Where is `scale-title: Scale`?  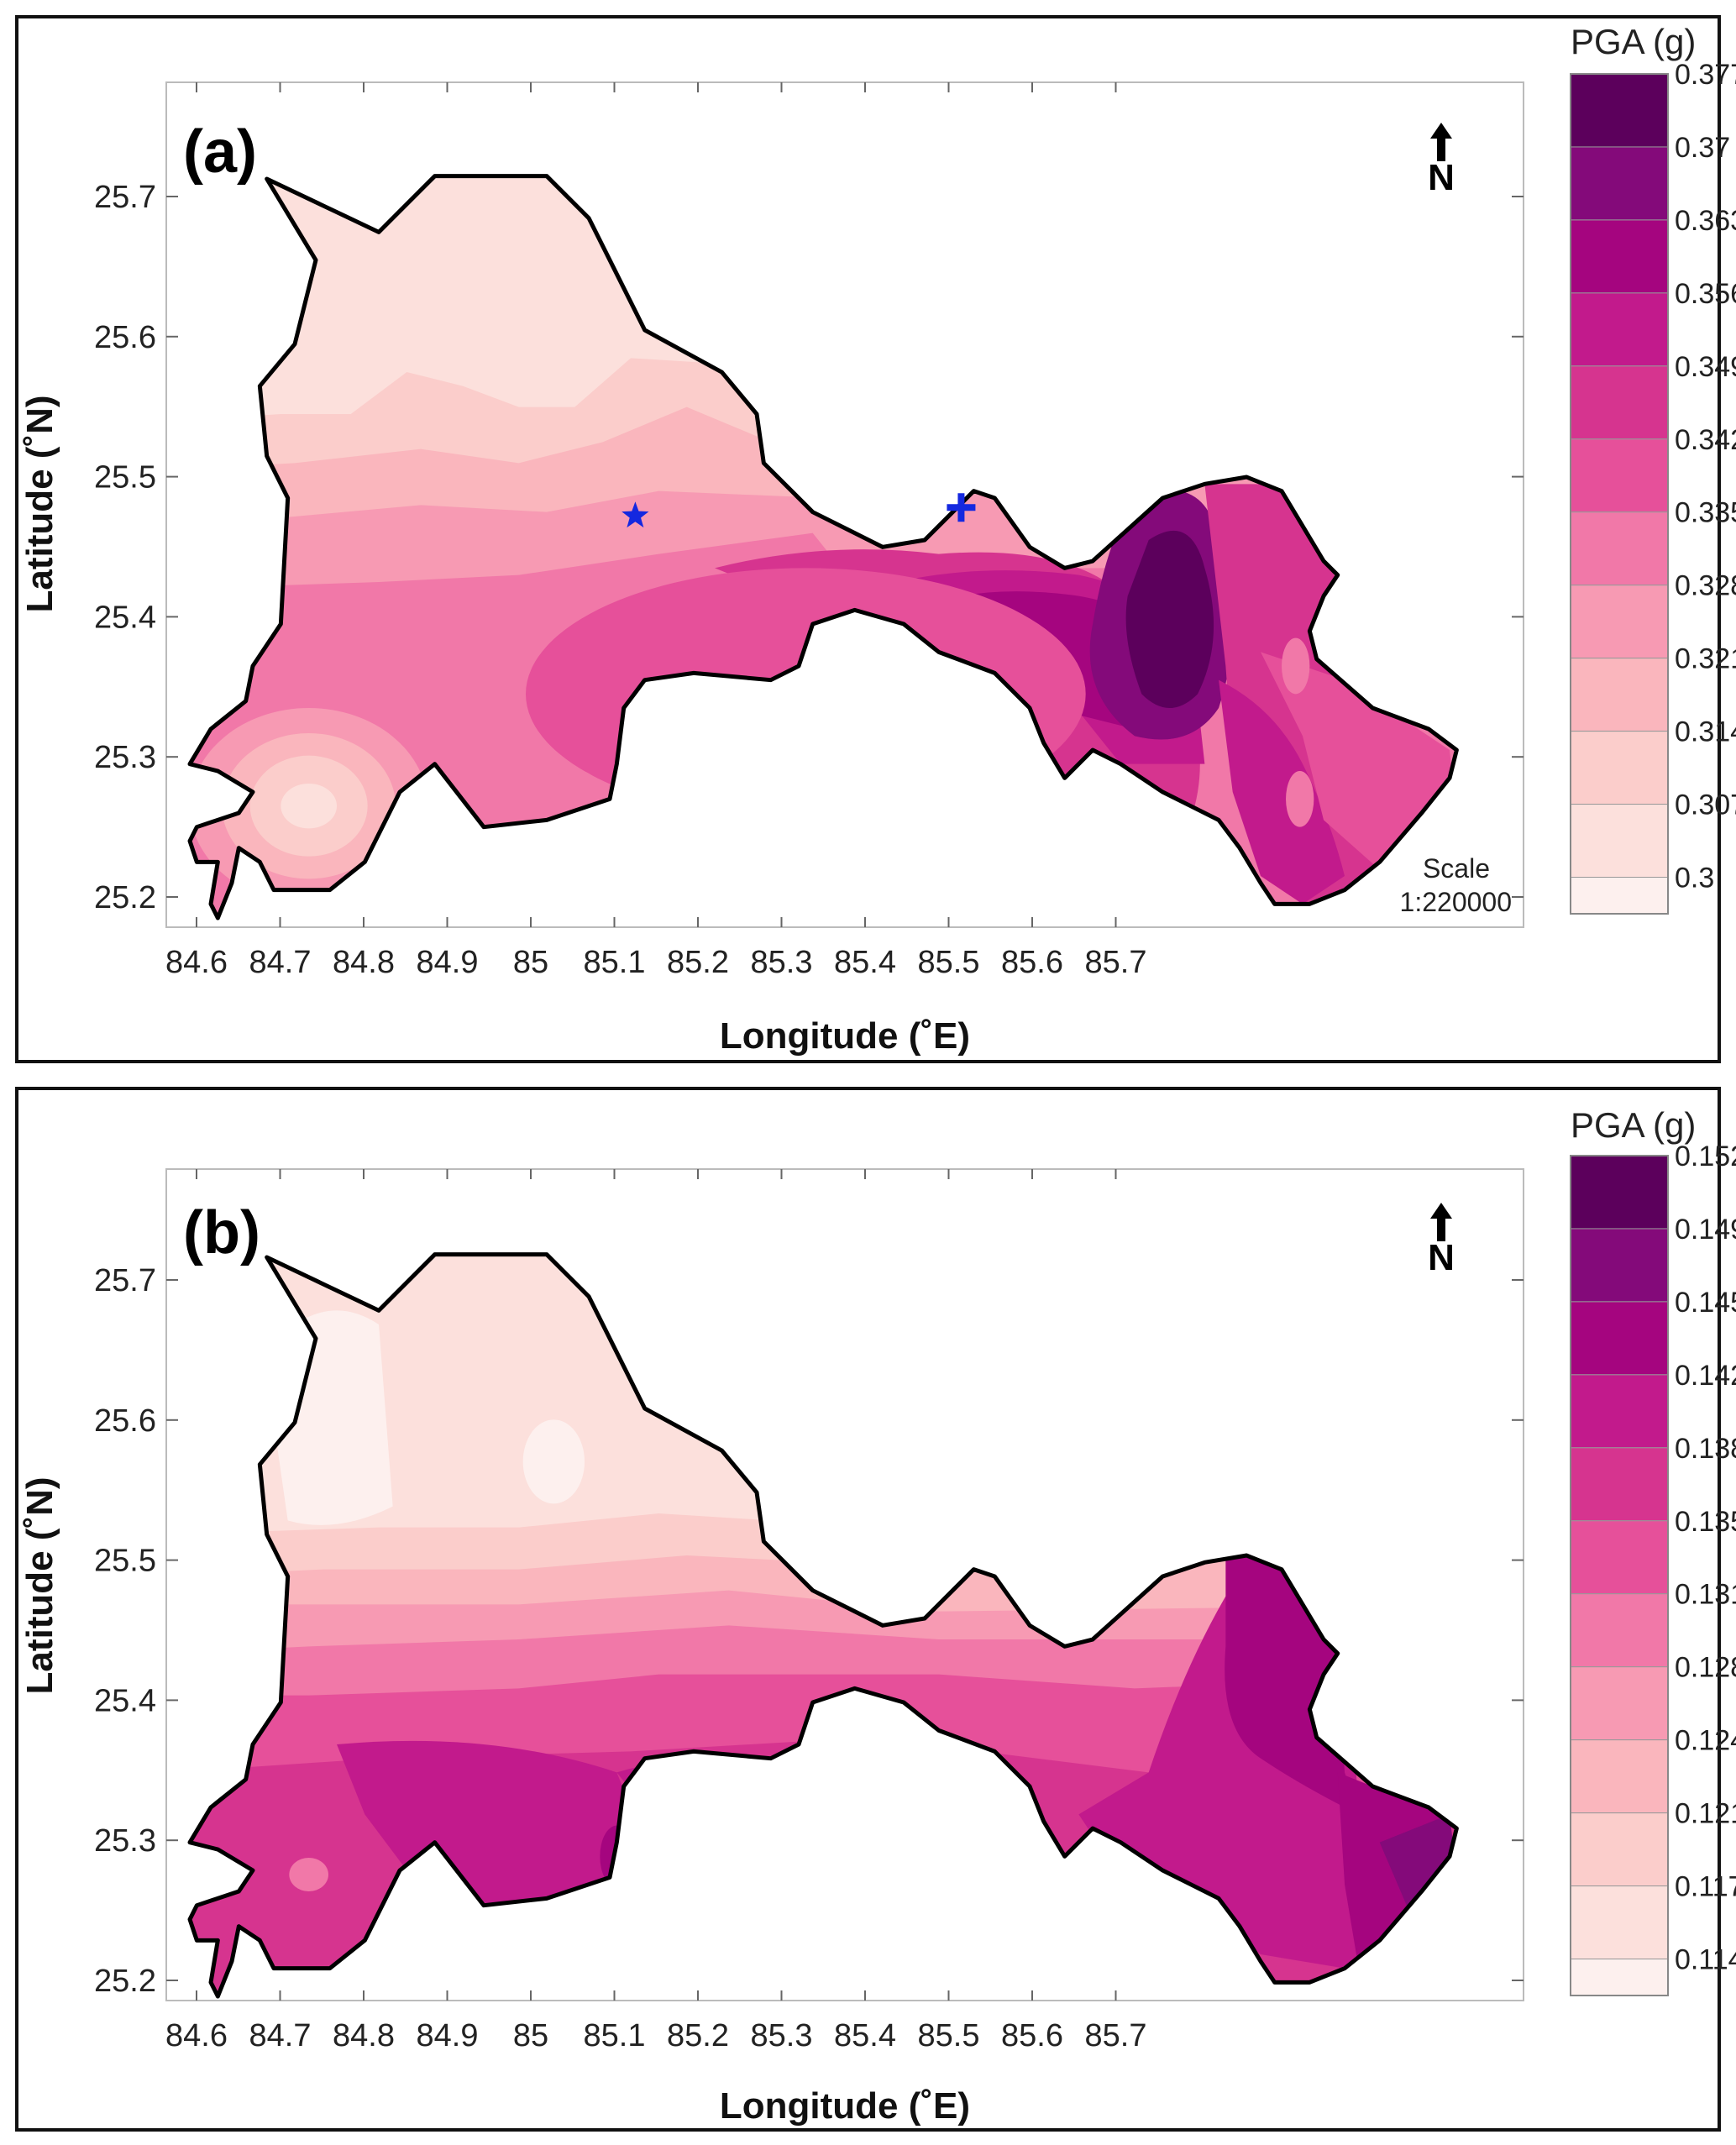 scale-title: Scale is located at coordinates (1456, 869).